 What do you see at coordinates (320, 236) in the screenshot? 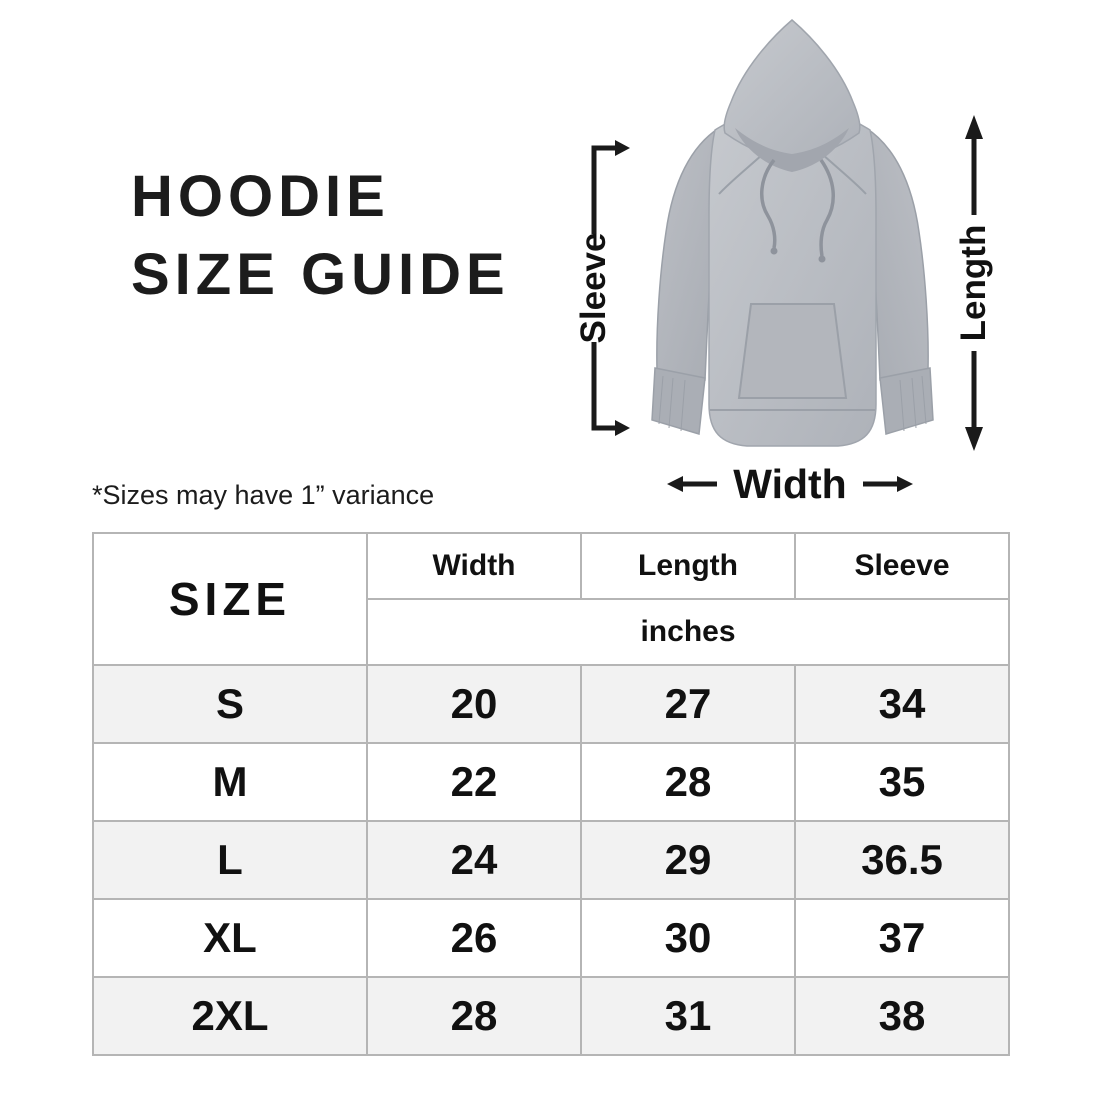
I see `page-title: HOODIE SIZE GUIDE` at bounding box center [320, 236].